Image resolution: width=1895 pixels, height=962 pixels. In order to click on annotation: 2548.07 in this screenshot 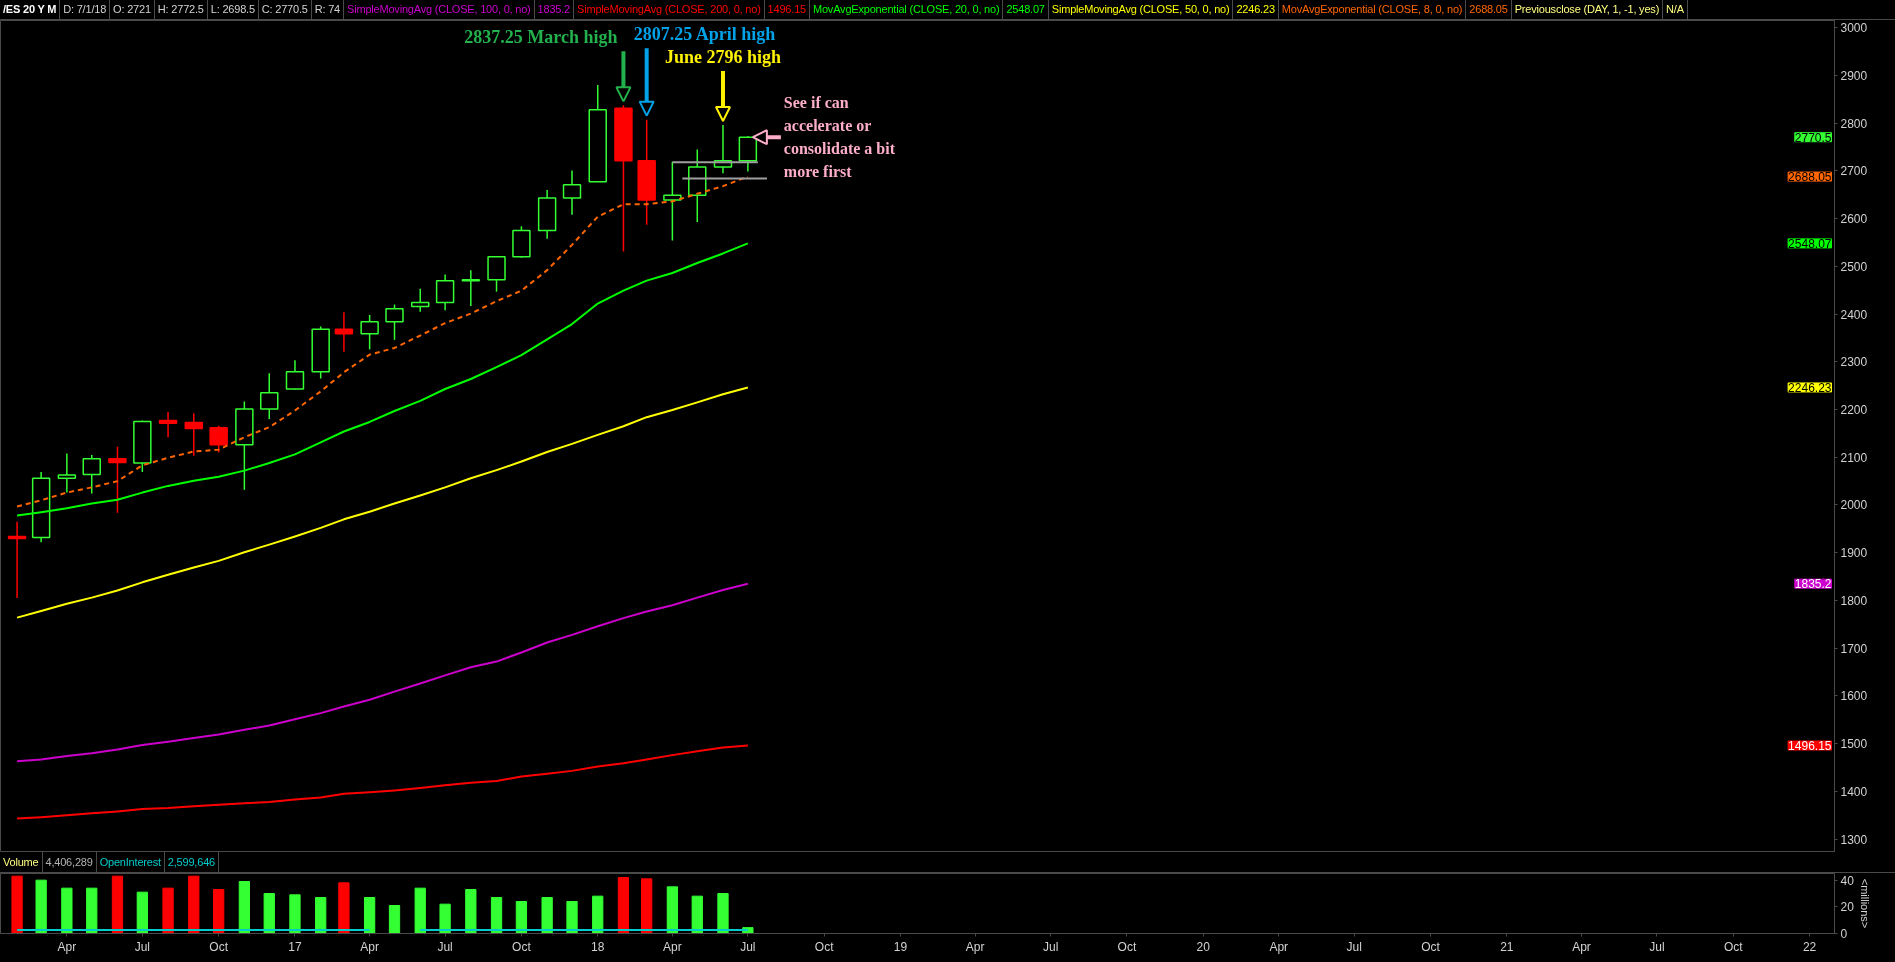, I will do `click(1810, 243)`.